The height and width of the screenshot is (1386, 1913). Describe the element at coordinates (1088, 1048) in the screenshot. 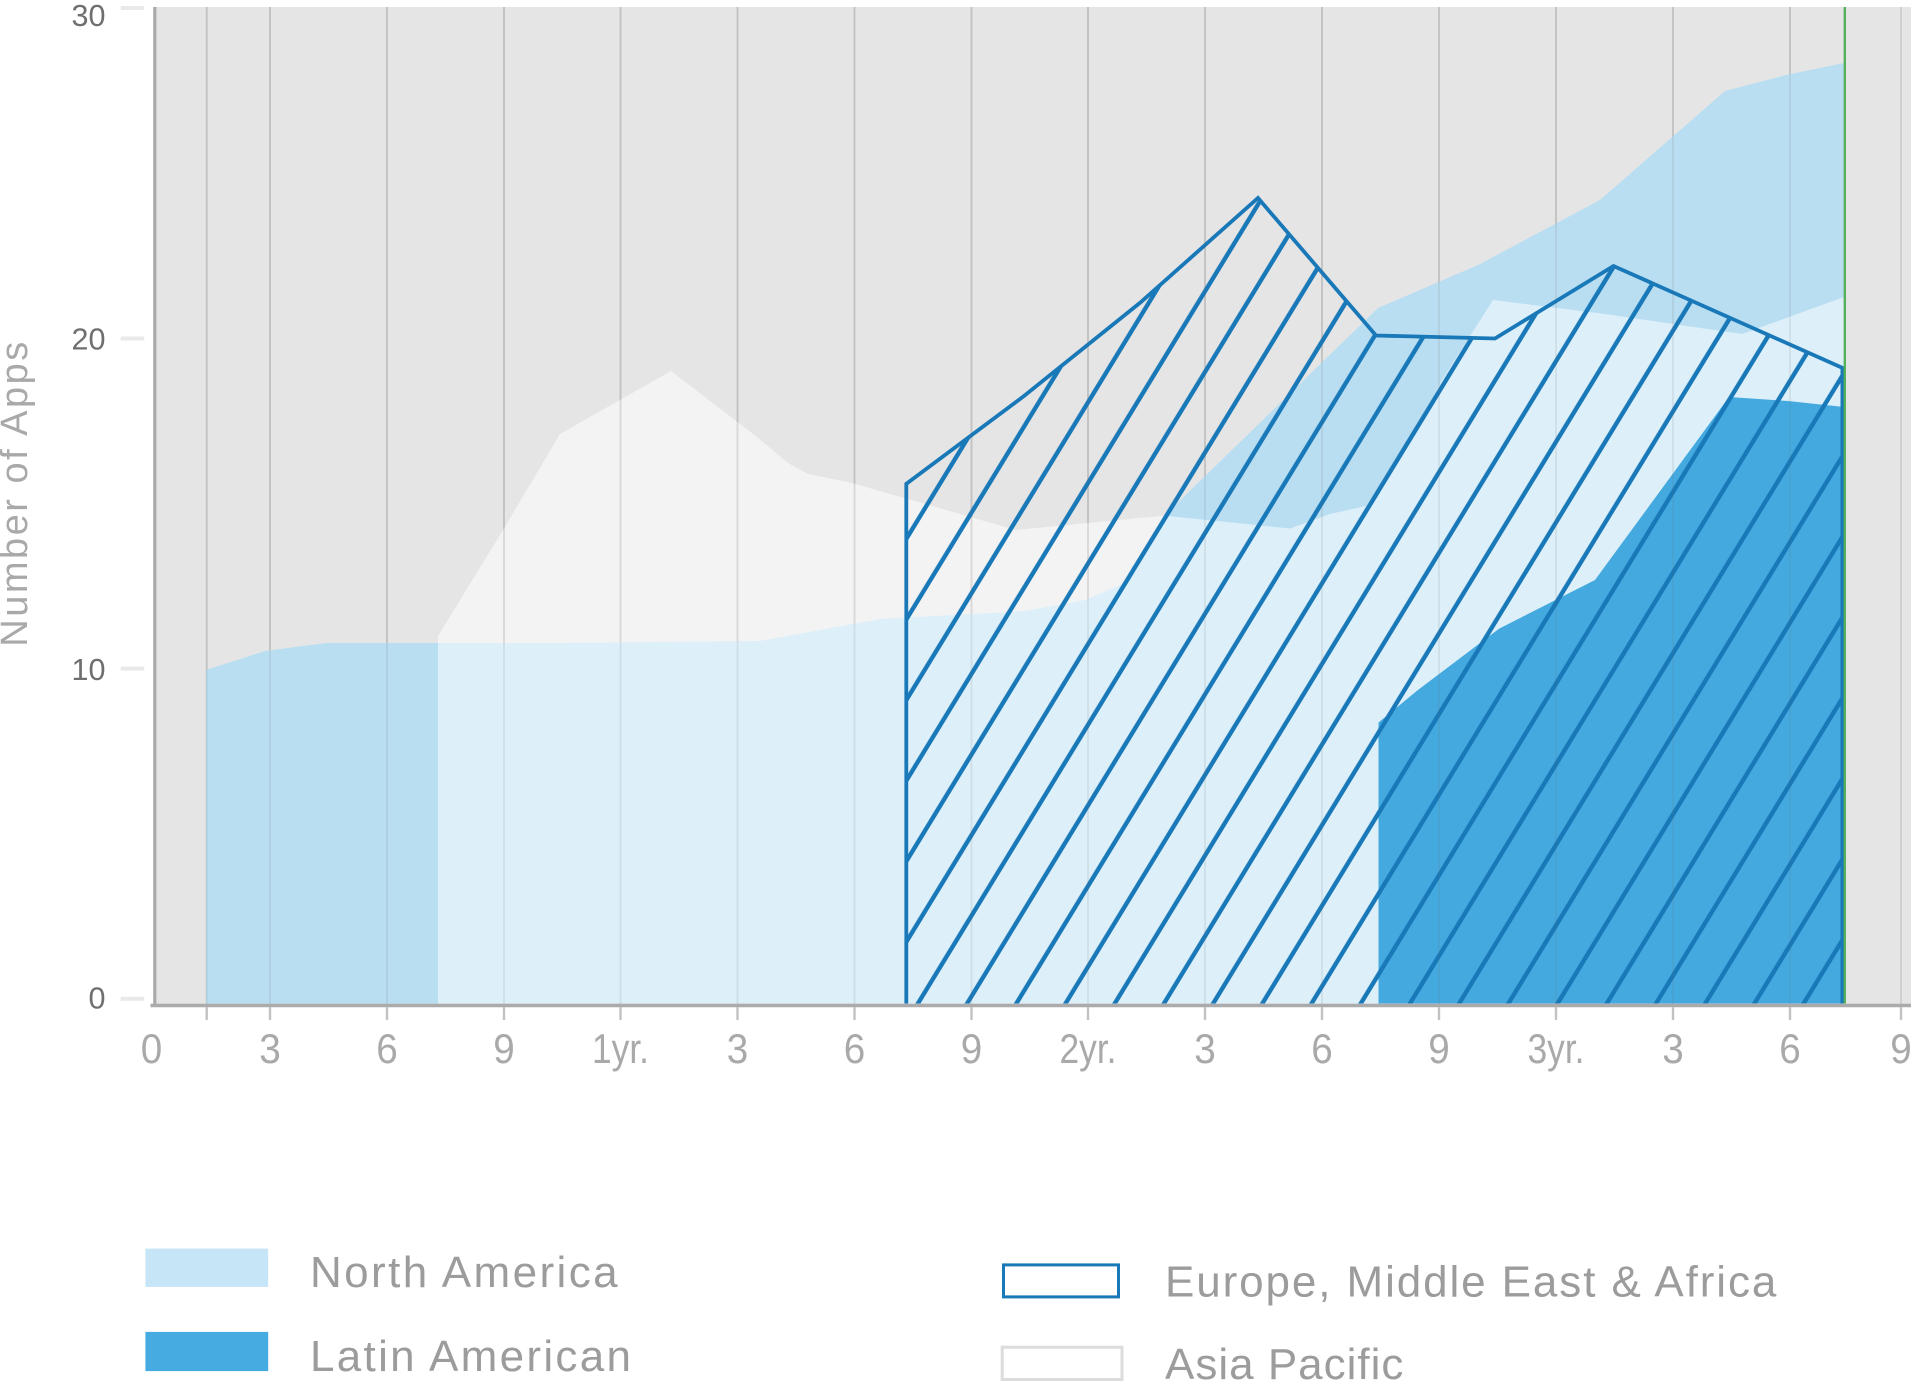

I see `svg-text: 2yr.` at that location.